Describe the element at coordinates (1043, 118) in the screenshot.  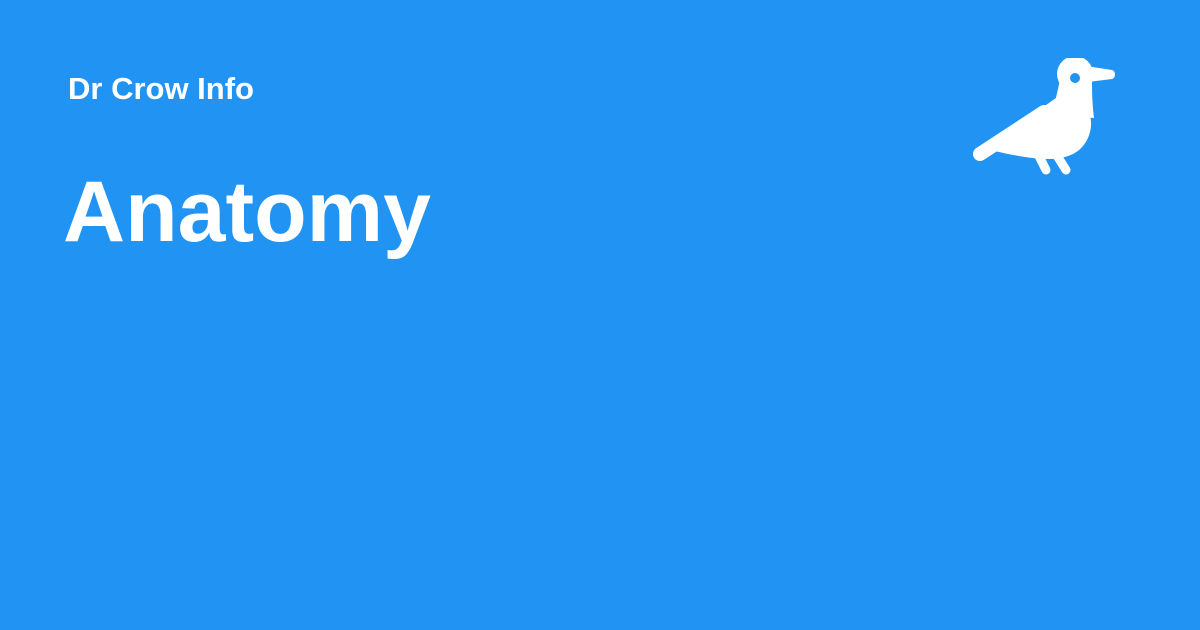
I see `crow-icon` at that location.